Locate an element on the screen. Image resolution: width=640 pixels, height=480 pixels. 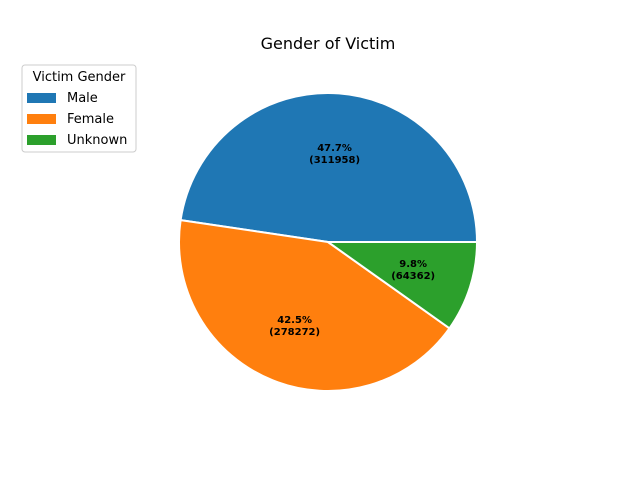
pie-slice-unknown is located at coordinates (402, 285).